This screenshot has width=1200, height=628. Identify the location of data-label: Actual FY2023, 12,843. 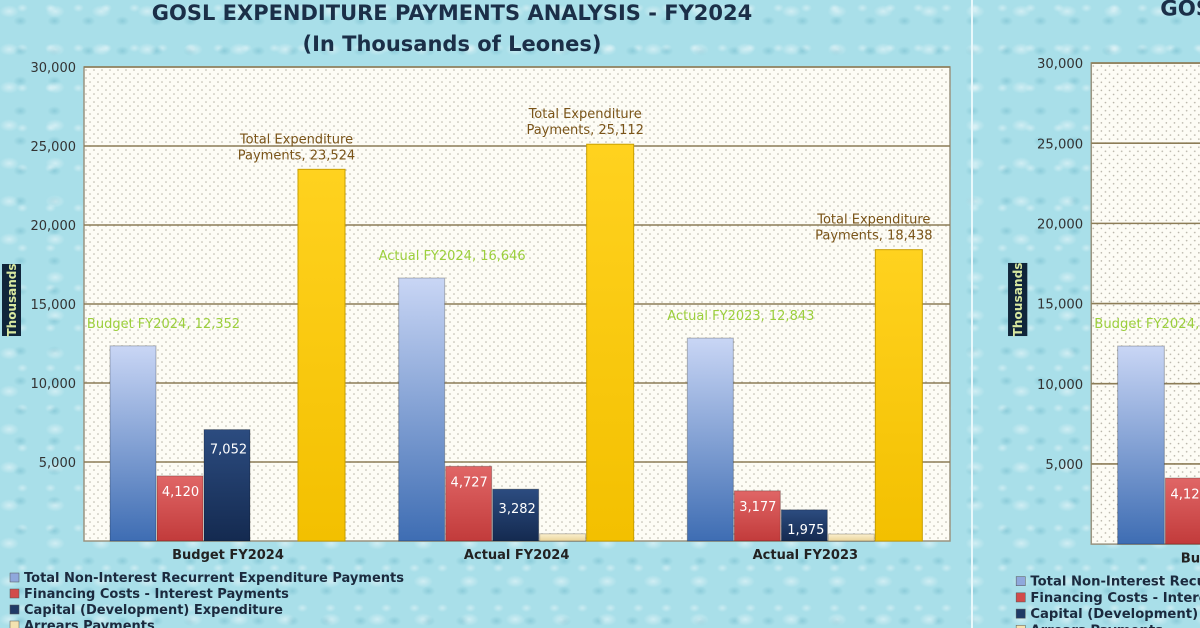
(740, 316).